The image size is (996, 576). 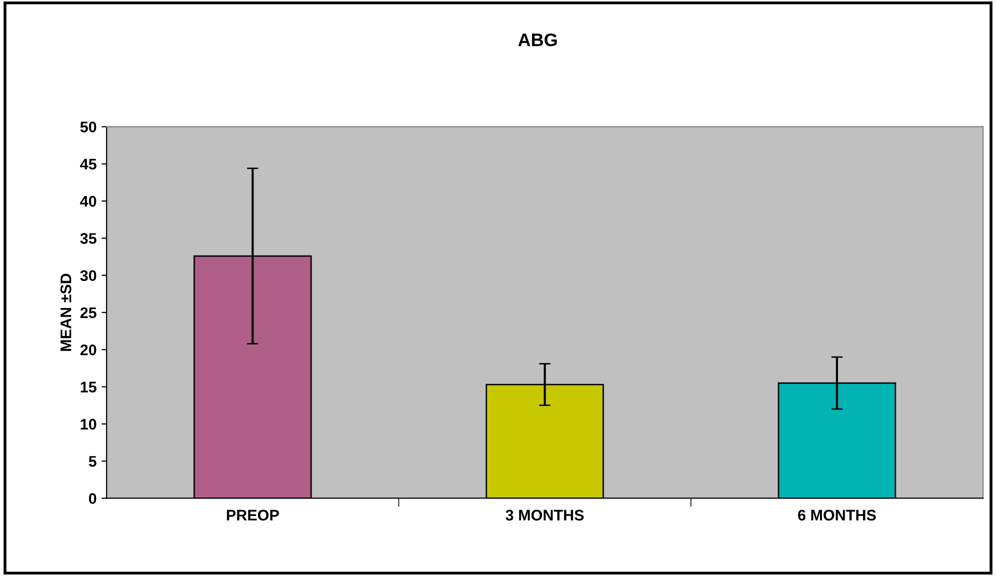 What do you see at coordinates (88, 164) in the screenshot?
I see `y-tick-label: 45` at bounding box center [88, 164].